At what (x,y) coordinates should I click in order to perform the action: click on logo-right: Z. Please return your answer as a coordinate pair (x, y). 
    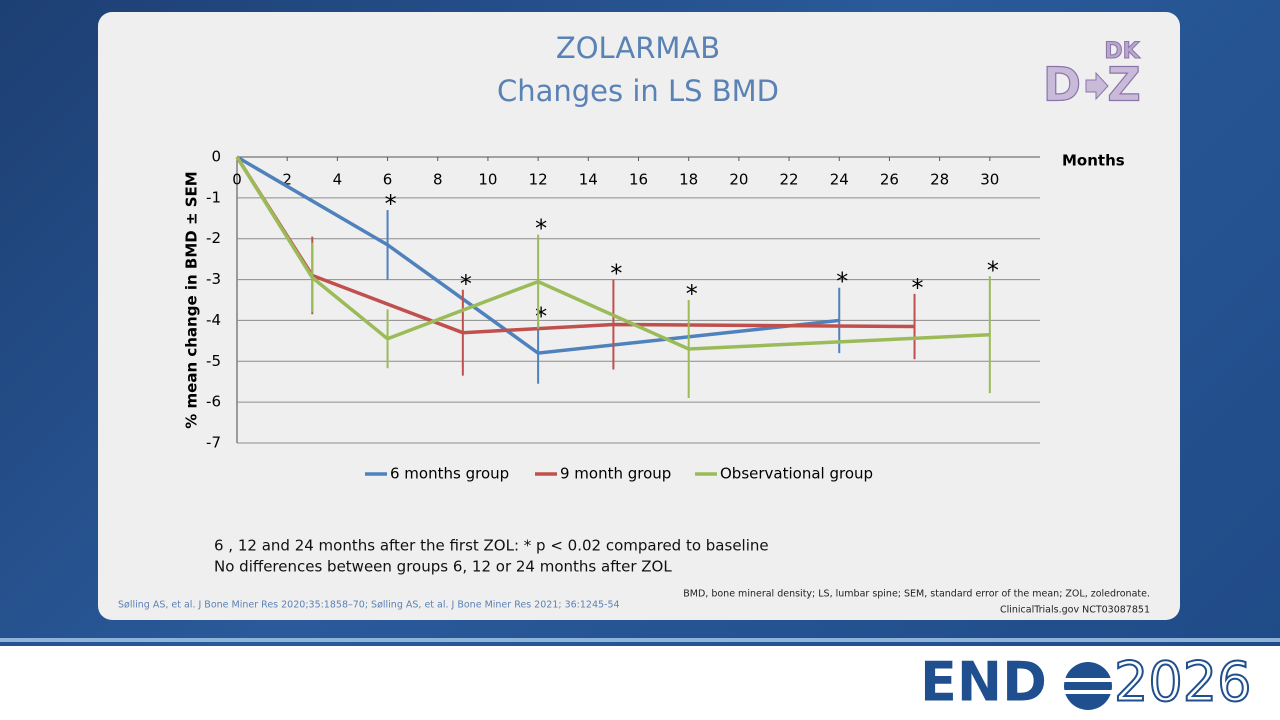
    Looking at the image, I should click on (1123, 85).